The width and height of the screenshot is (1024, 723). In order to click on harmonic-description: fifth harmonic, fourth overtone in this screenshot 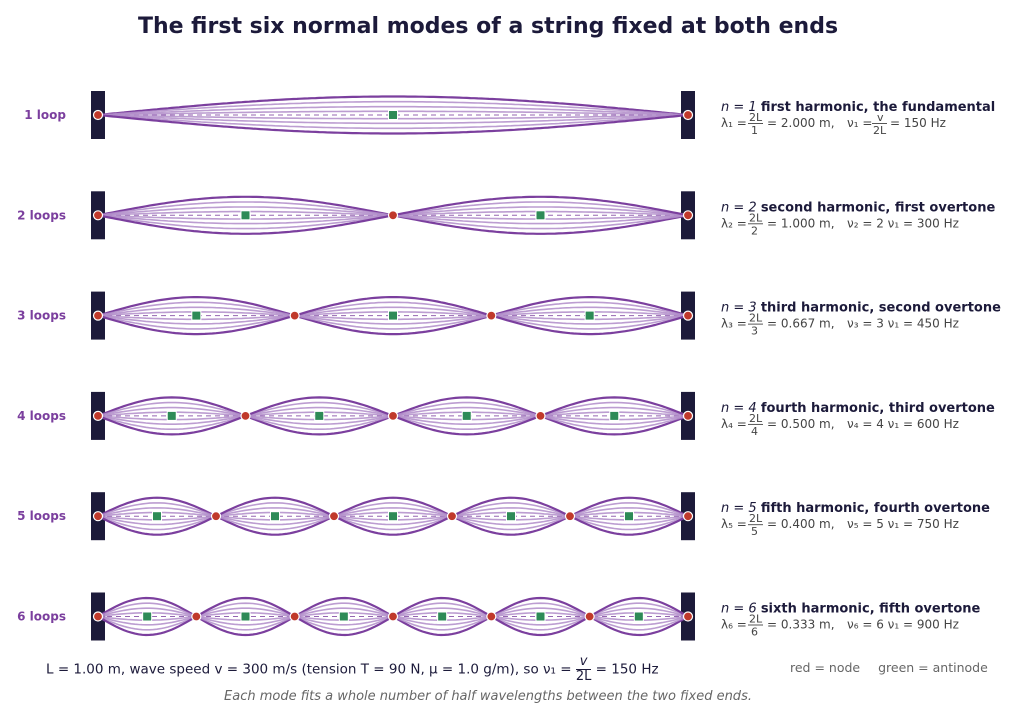, I will do `click(875, 508)`.